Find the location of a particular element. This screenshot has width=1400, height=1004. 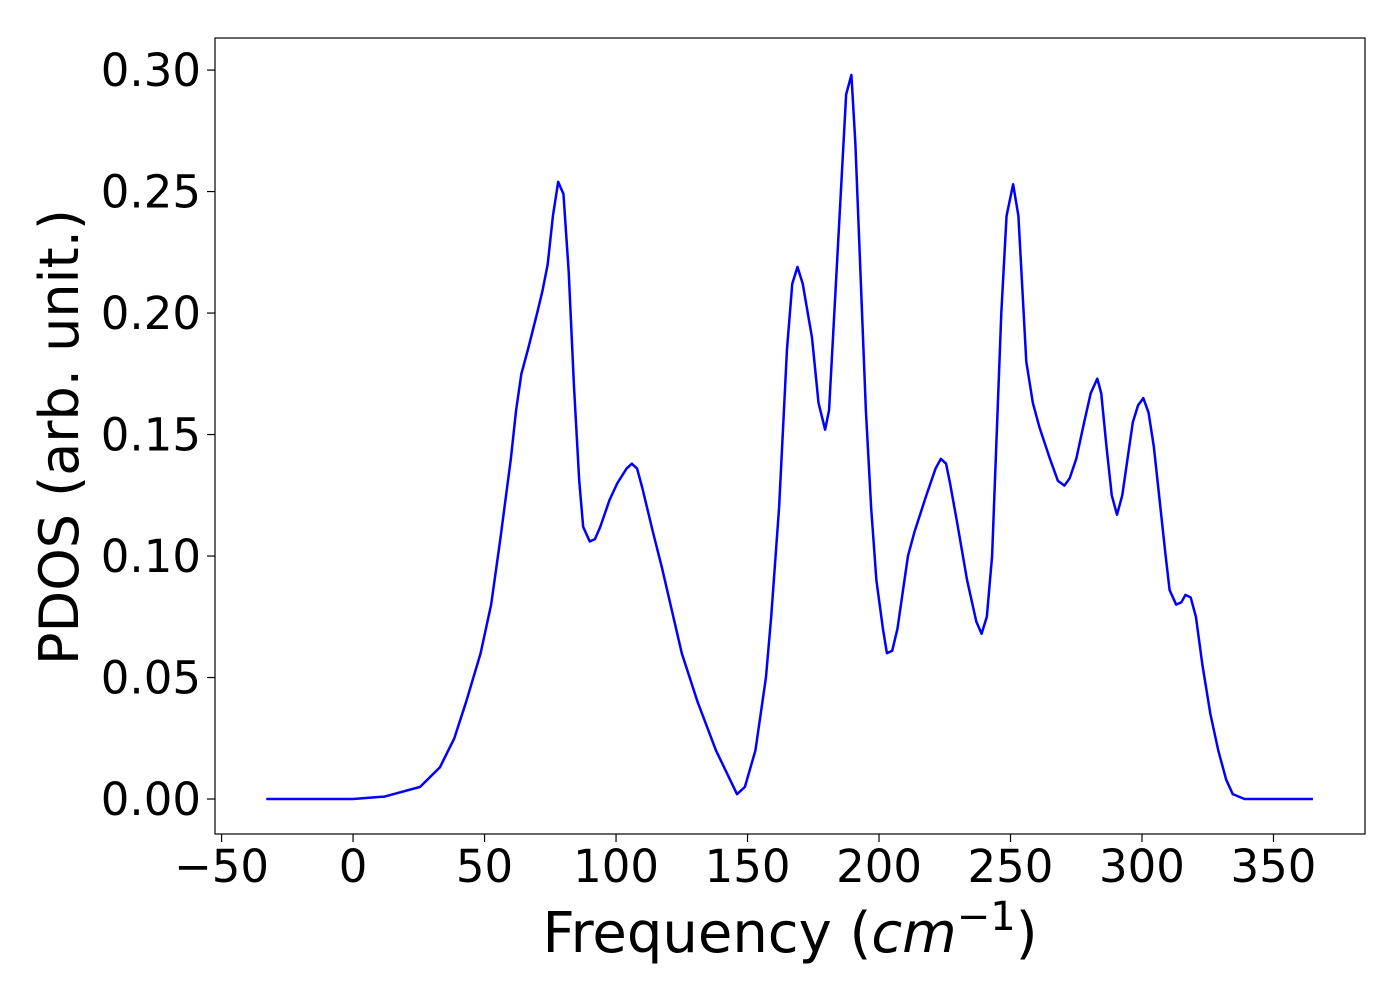

x-tick-label: −50 is located at coordinates (221, 866).